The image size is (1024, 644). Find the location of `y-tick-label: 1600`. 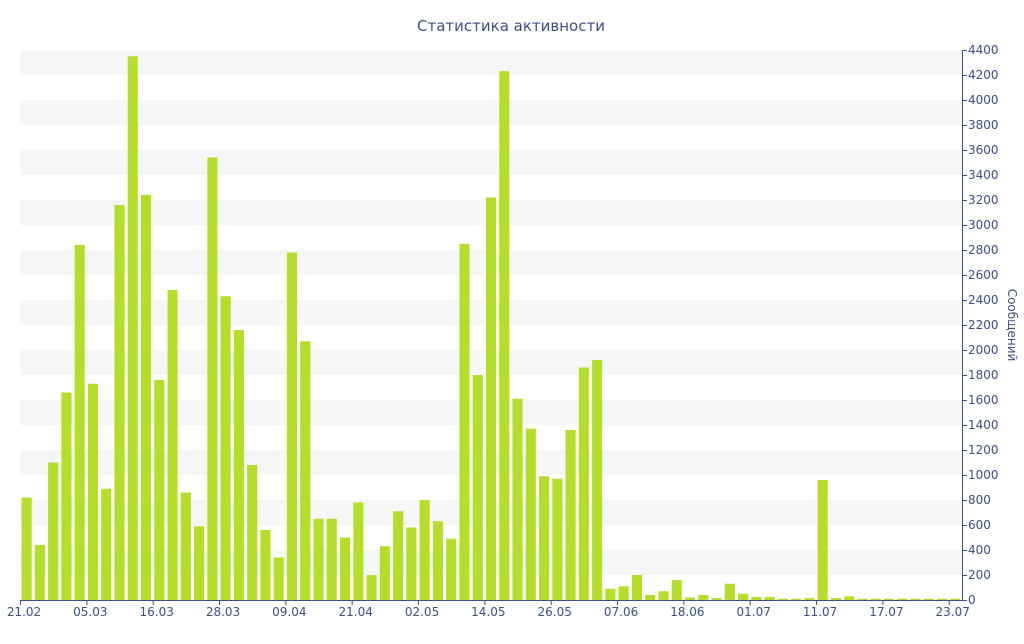

y-tick-label: 1600 is located at coordinates (983, 400).